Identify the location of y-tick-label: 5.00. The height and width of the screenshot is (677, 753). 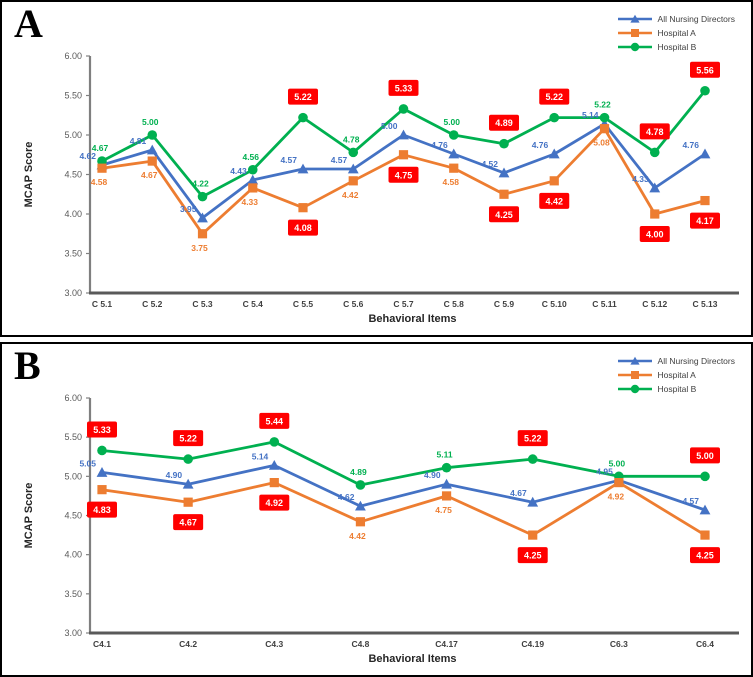
(73, 135).